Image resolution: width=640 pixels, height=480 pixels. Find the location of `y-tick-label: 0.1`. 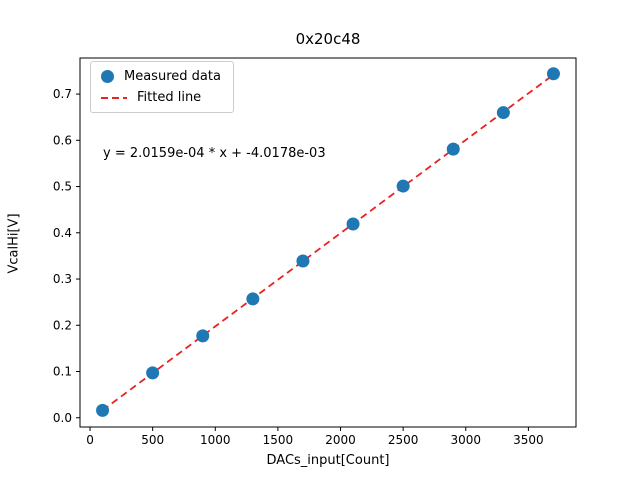

y-tick-label: 0.1 is located at coordinates (62, 372).